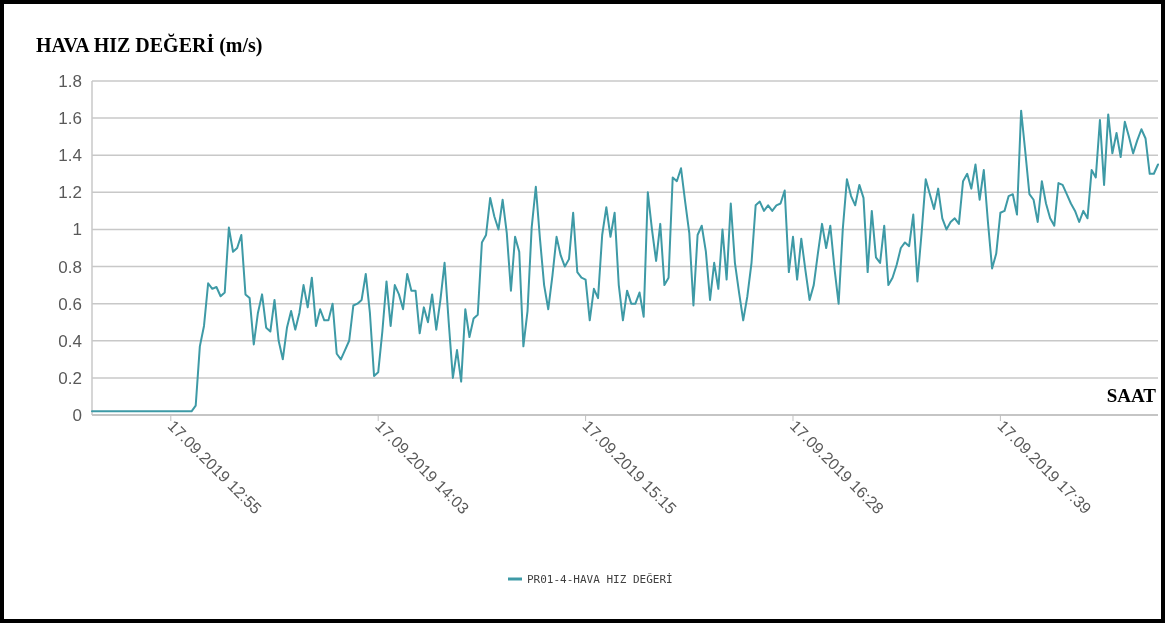 The image size is (1166, 624). I want to click on y-tick-label: 1, so click(77, 230).